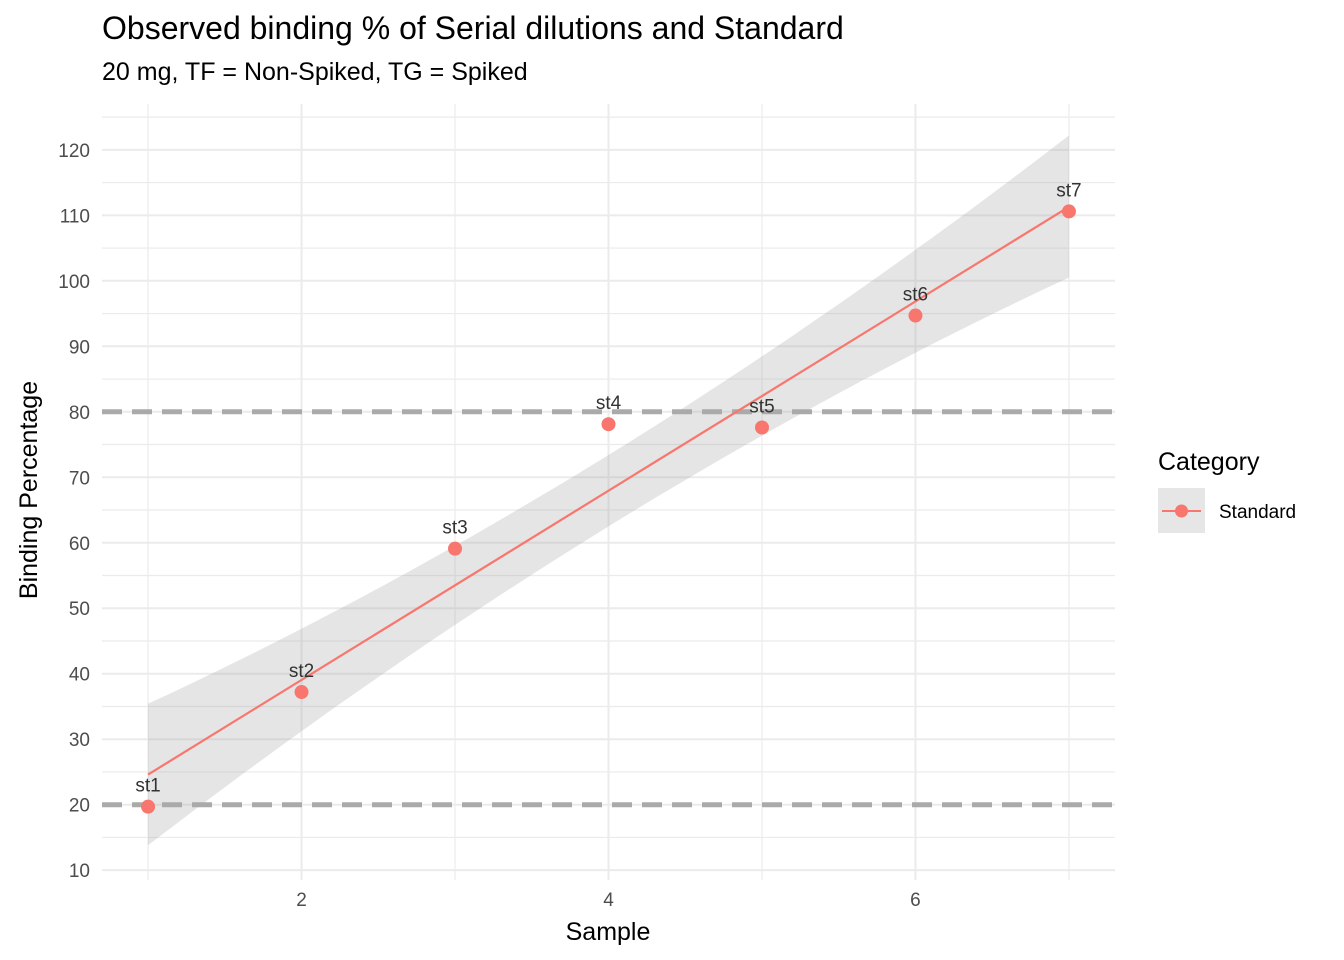 This screenshot has height=960, width=1344. Describe the element at coordinates (79, 544) in the screenshot. I see `y-tick-label: 60` at that location.